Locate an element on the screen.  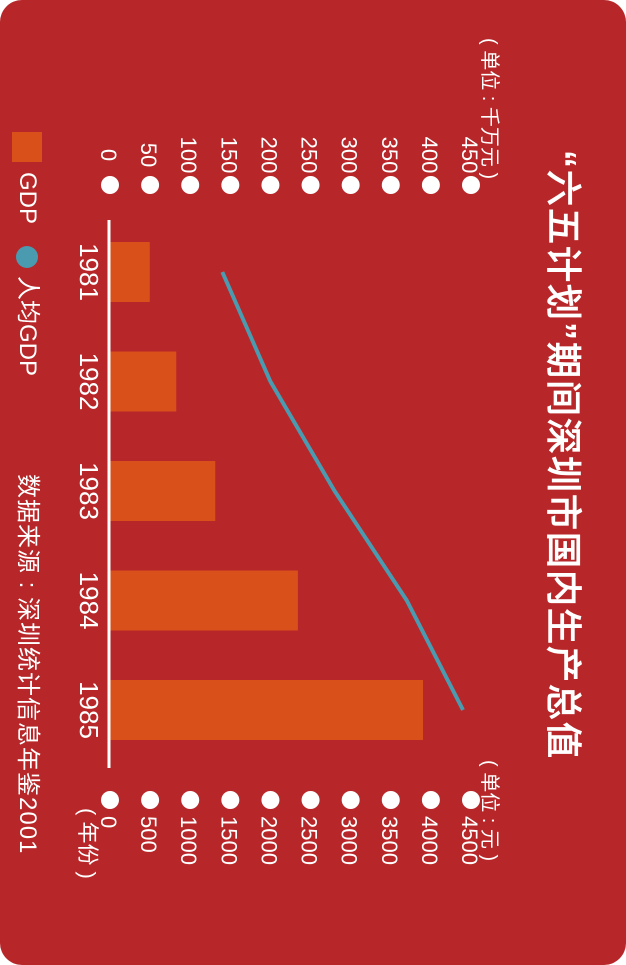
left-tick-label: 300 is located at coordinates (349, 155).